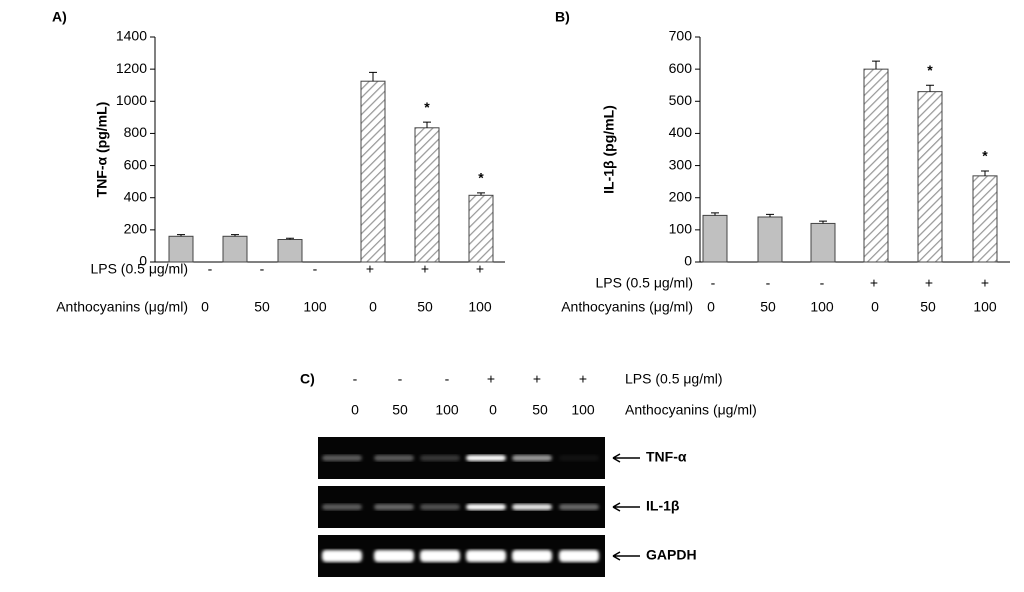 The width and height of the screenshot is (1024, 592). I want to click on y-tick-label: 300, so click(681, 164).